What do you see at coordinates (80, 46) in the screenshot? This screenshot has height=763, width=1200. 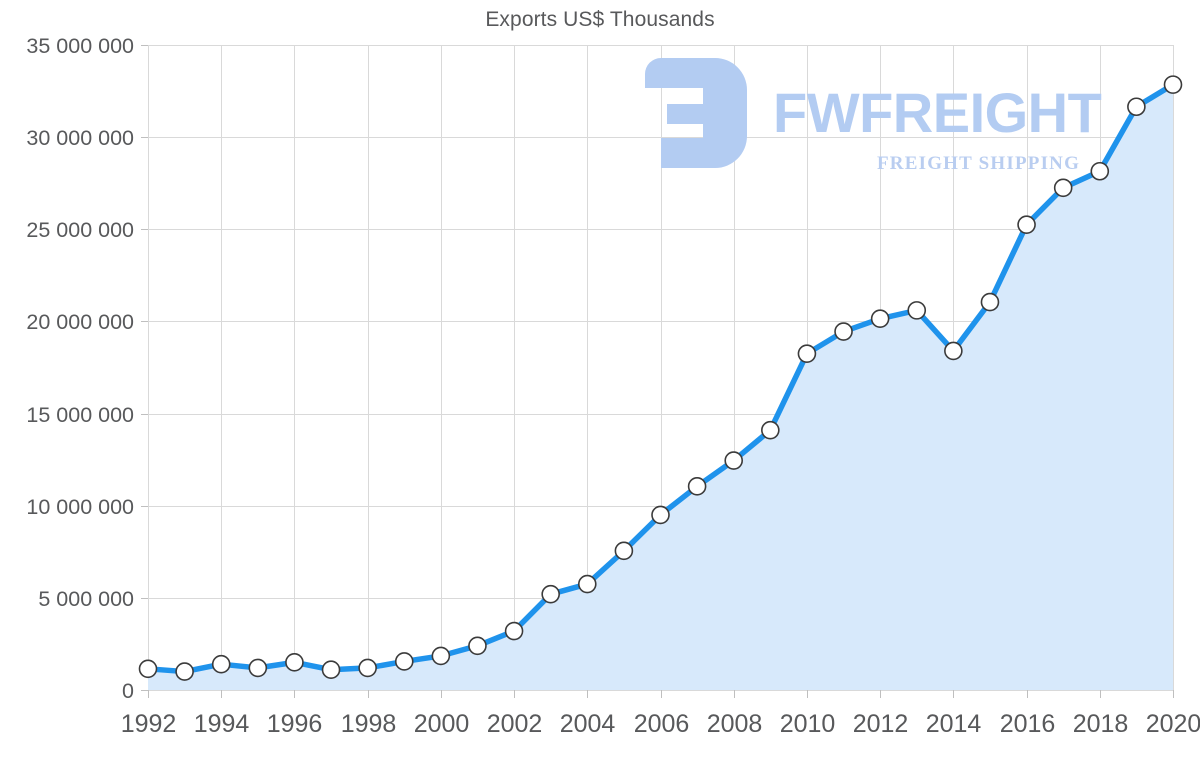 I see `y-axis-tick-label: 35 000 000` at bounding box center [80, 46].